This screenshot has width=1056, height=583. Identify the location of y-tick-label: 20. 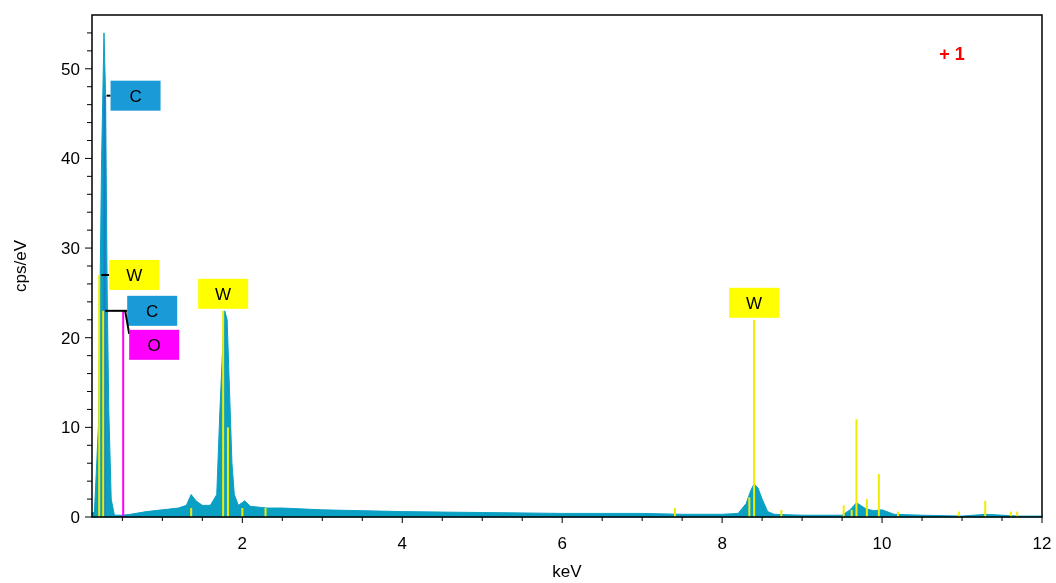
(70, 338).